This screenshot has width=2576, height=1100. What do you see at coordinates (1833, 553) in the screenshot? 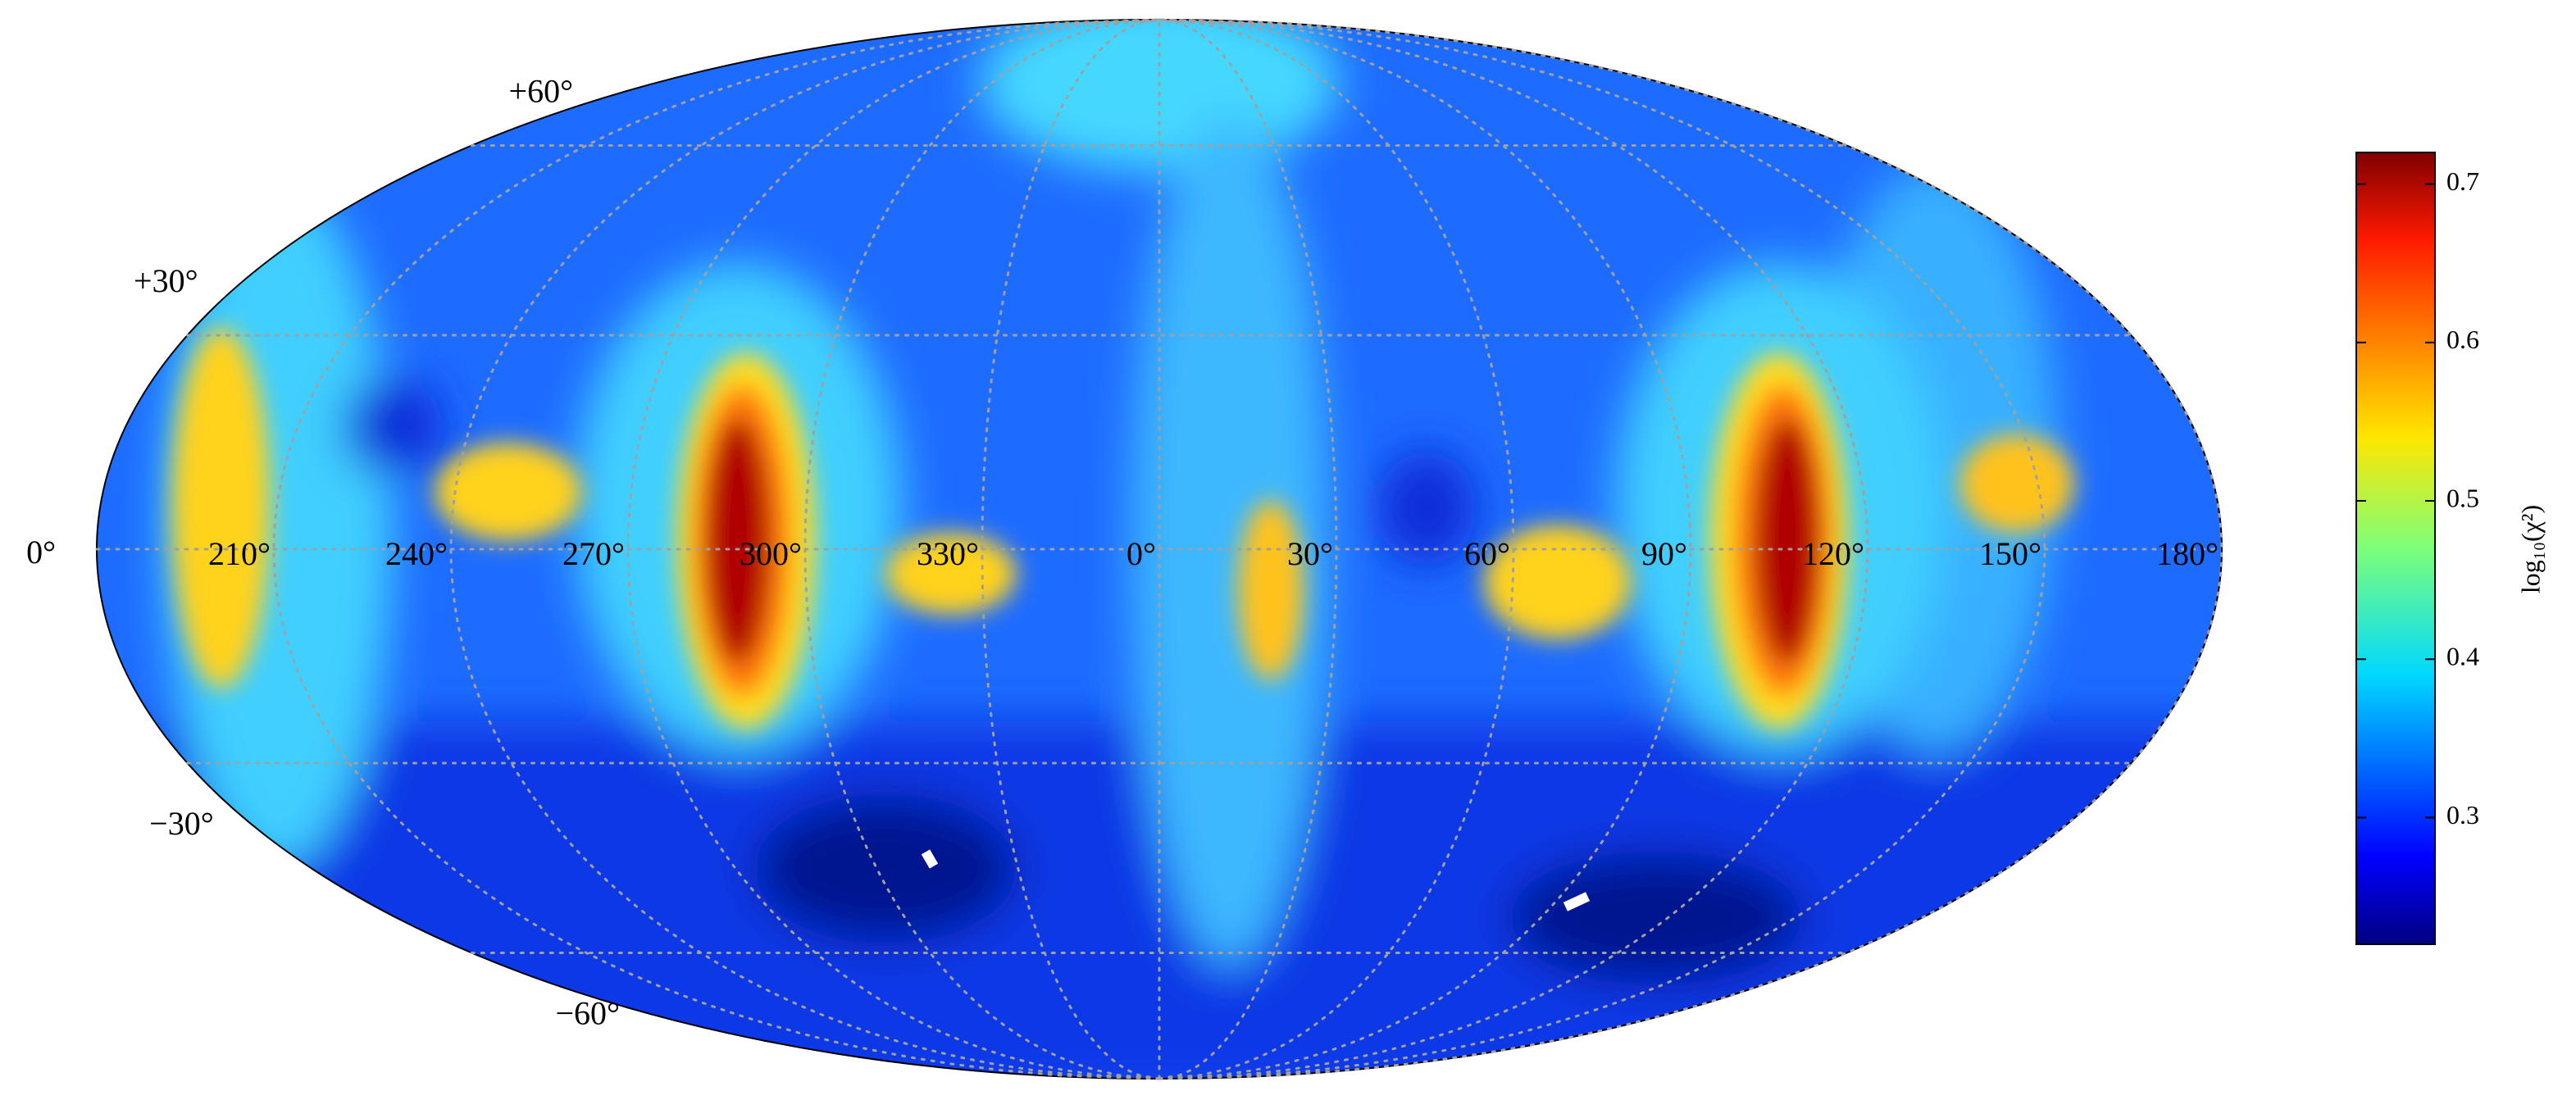
I see `x-tick-label: 120°` at bounding box center [1833, 553].